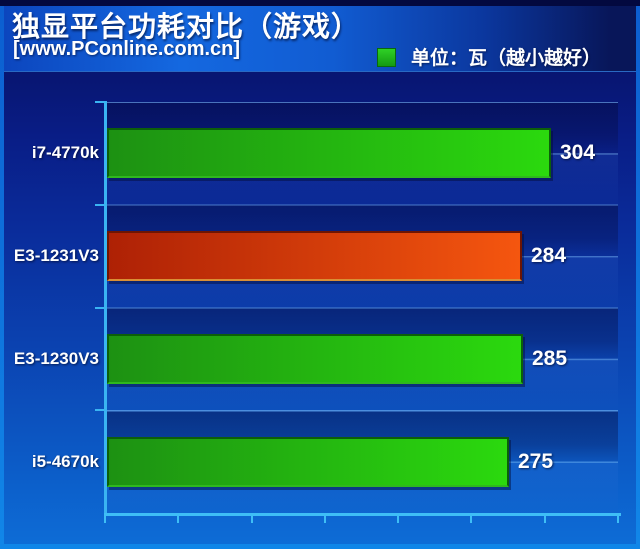 The height and width of the screenshot is (549, 640). Describe the element at coordinates (549, 256) in the screenshot. I see `value-label: 284` at that location.